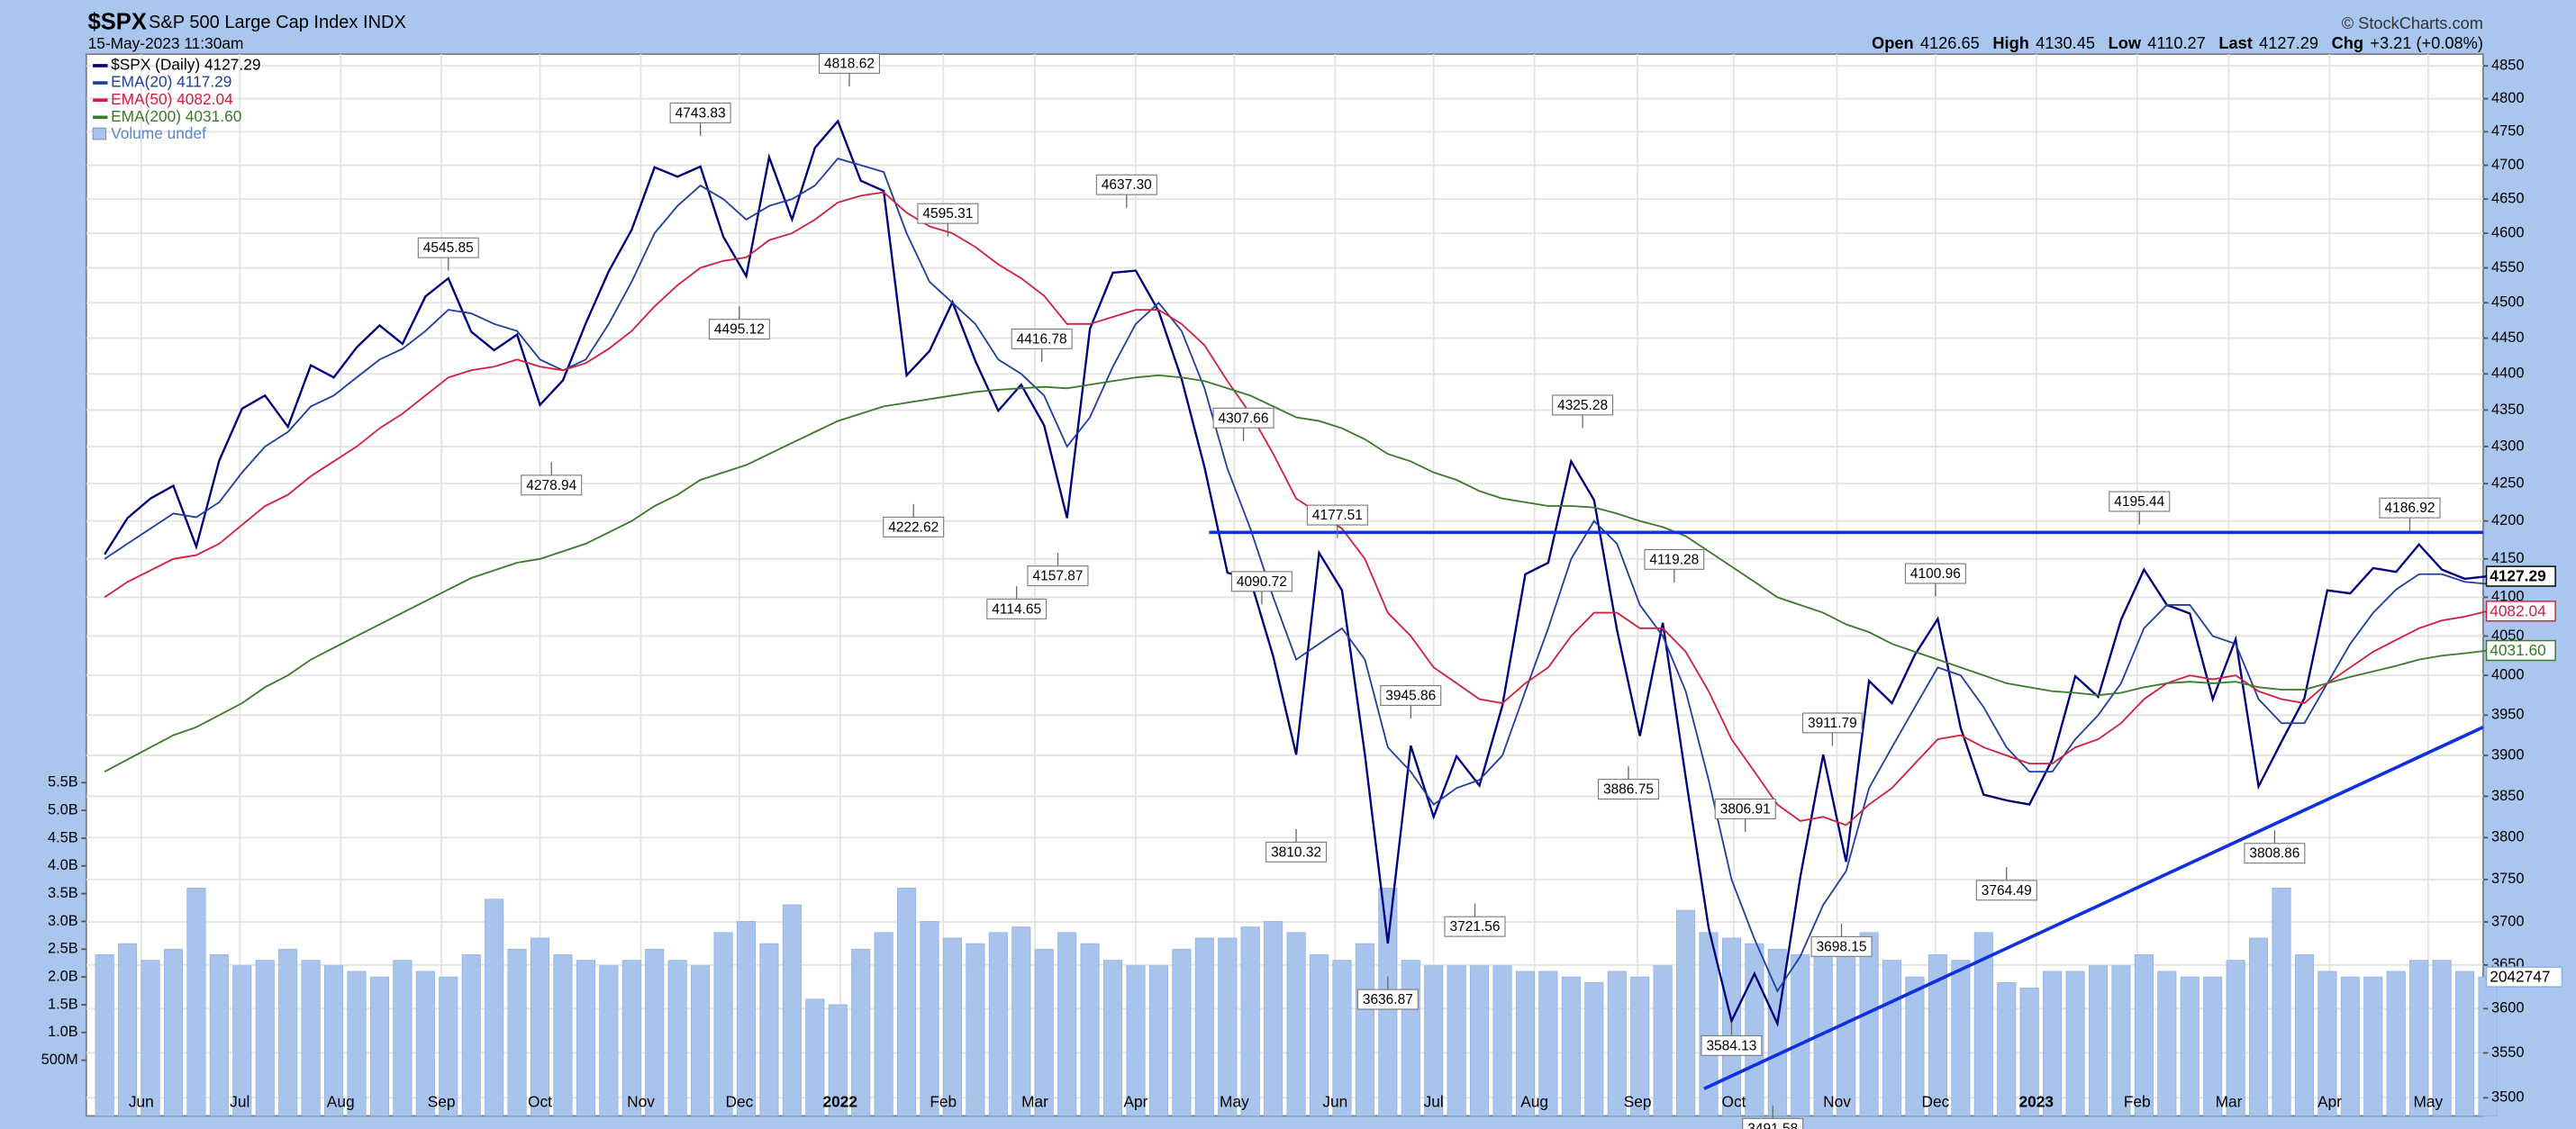 Image resolution: width=2576 pixels, height=1129 pixels. I want to click on annotation-label: 4278.94, so click(551, 485).